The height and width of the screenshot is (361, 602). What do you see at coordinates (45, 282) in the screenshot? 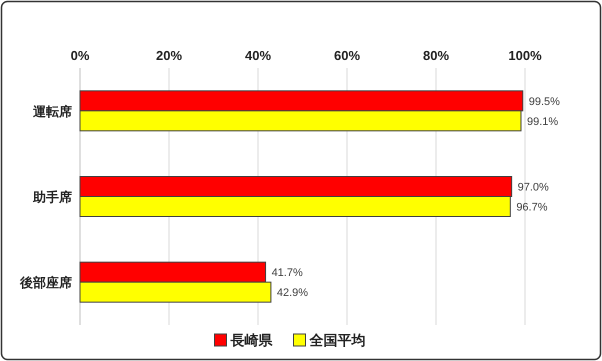
I see `y-tick-label: 後部座席` at bounding box center [45, 282].